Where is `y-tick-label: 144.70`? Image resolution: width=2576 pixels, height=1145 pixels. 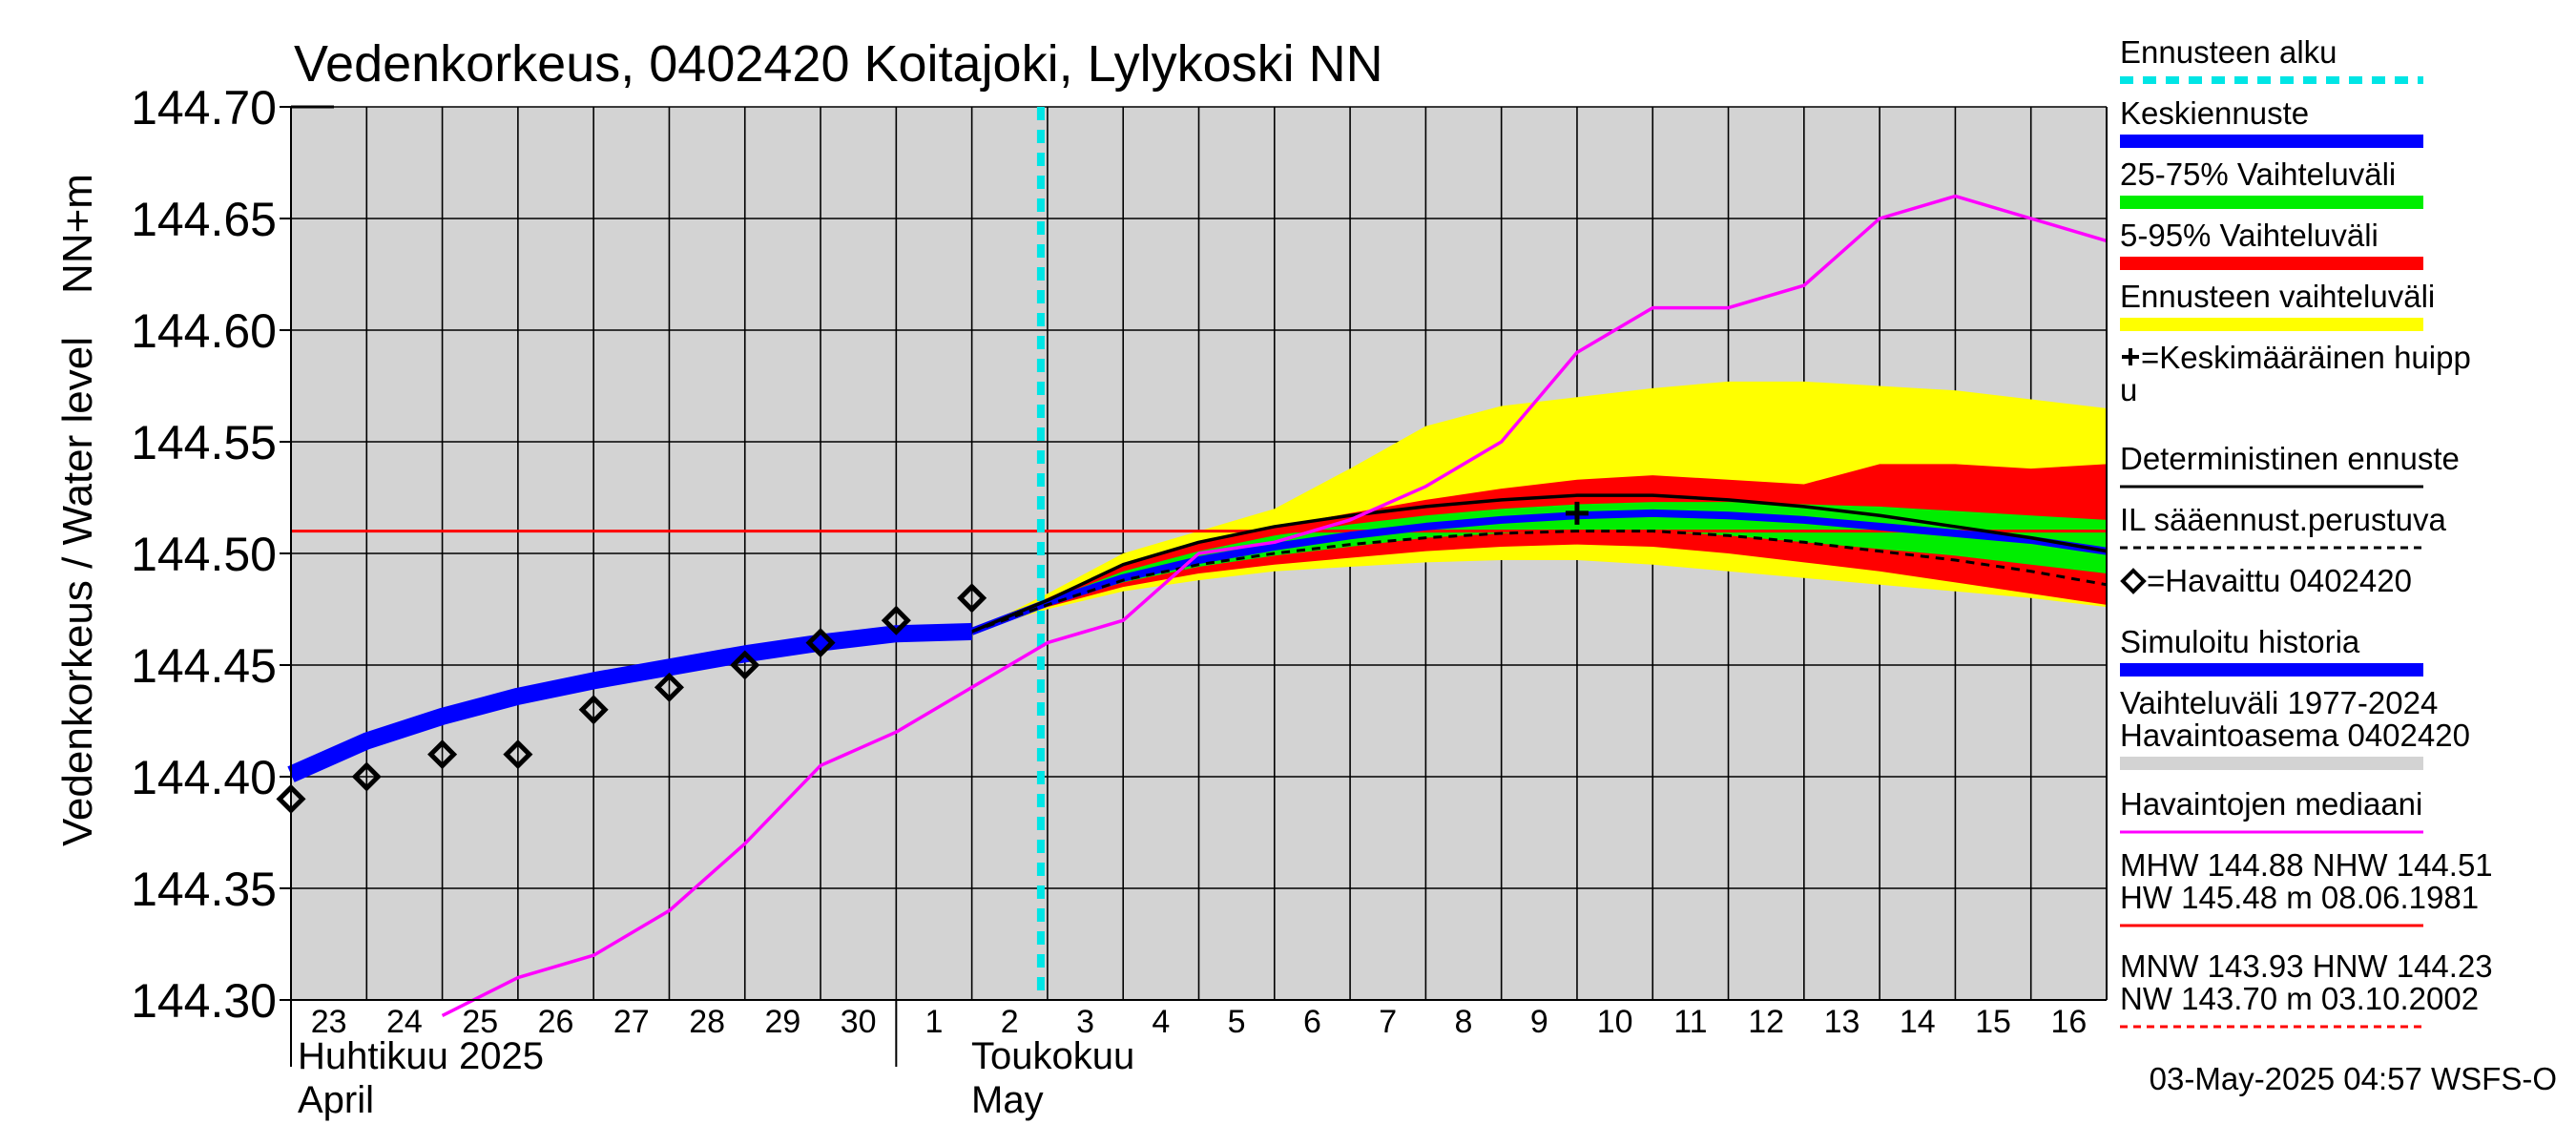
y-tick-label: 144.70 is located at coordinates (204, 108).